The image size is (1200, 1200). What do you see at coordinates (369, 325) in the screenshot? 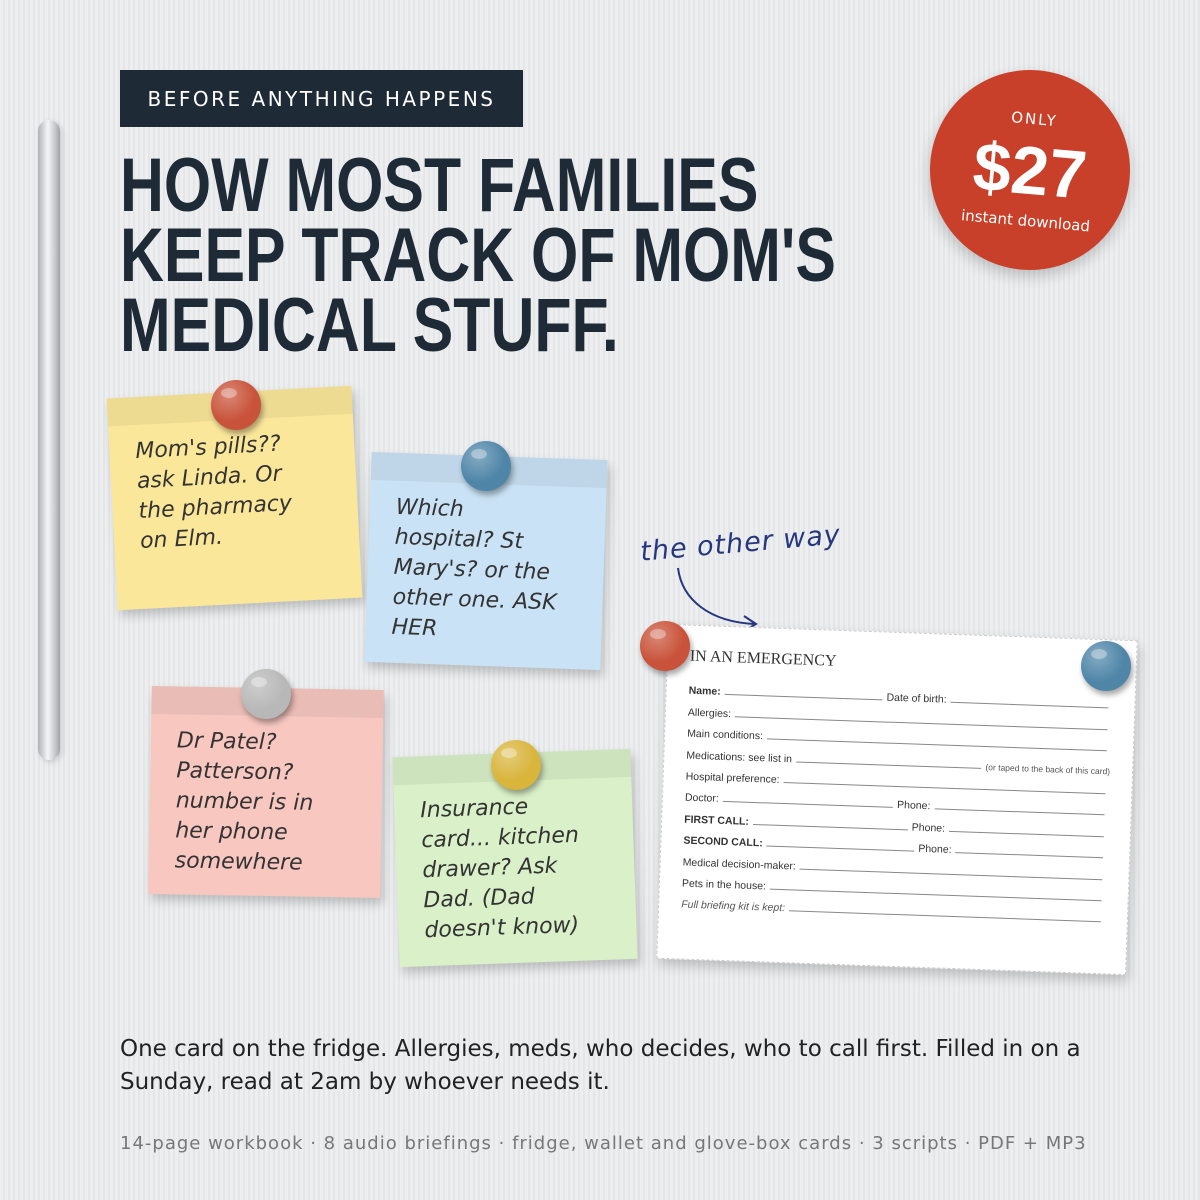
I see `headline-line: MEDICAL STUFF.` at bounding box center [369, 325].